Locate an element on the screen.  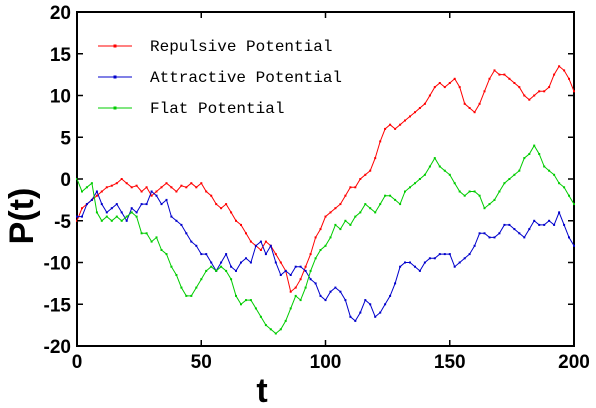
legend-item-attractive-potential: Attractive Potential is located at coordinates (220, 78).